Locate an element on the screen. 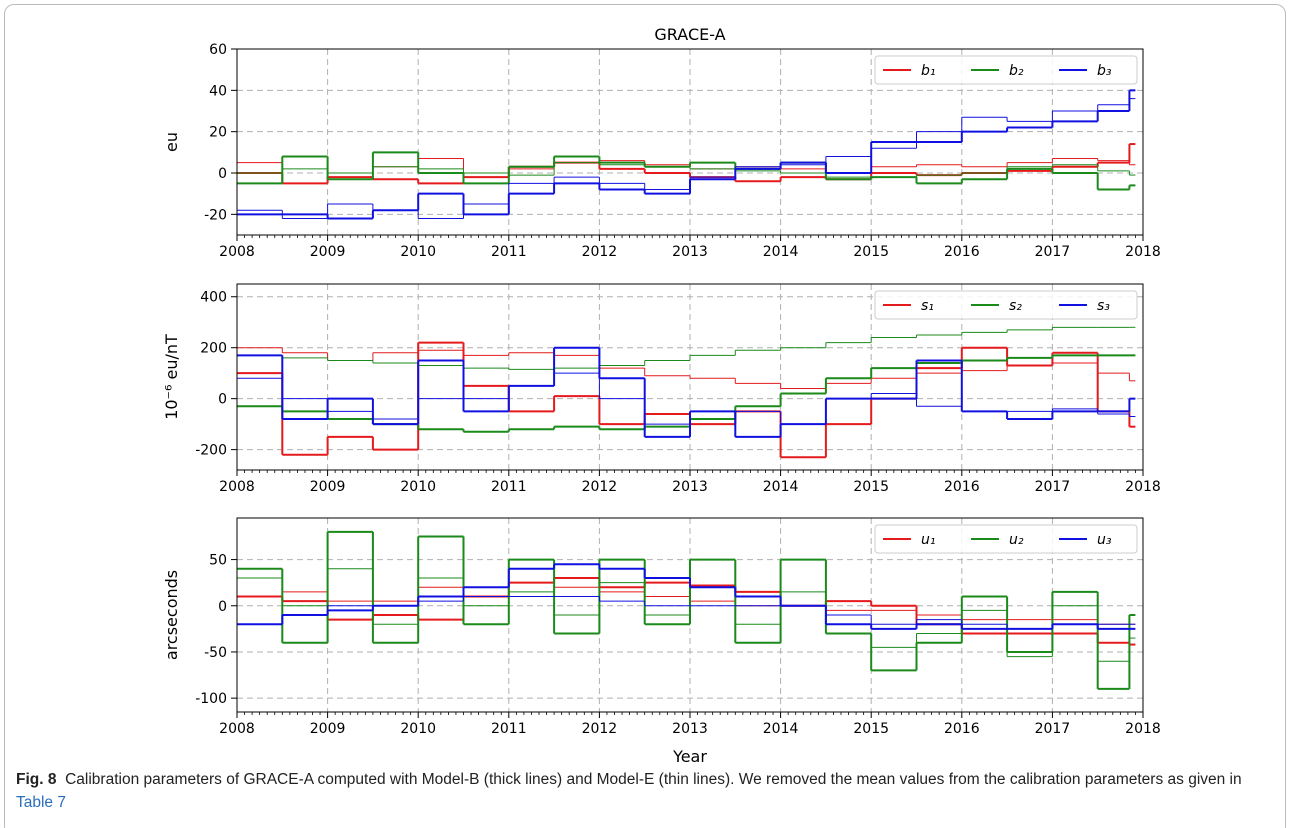 The width and height of the screenshot is (1293, 828). chart-title: GRACE-A is located at coordinates (689, 34).